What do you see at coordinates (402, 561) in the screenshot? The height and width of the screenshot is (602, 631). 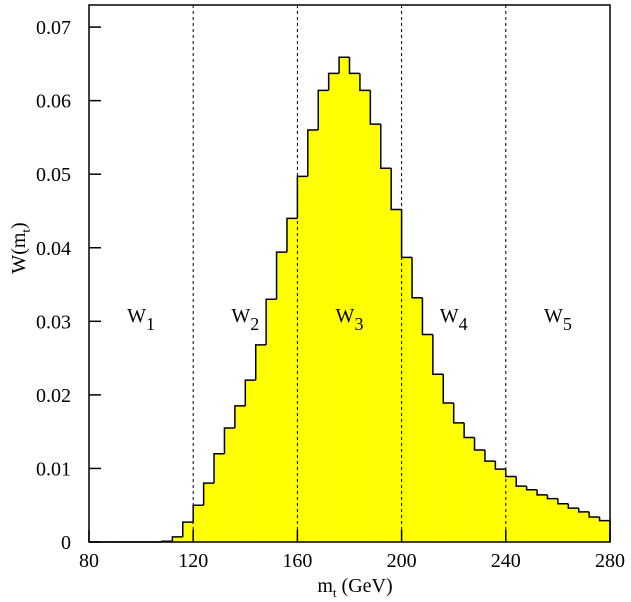 I see `x-tick-label: 200` at bounding box center [402, 561].